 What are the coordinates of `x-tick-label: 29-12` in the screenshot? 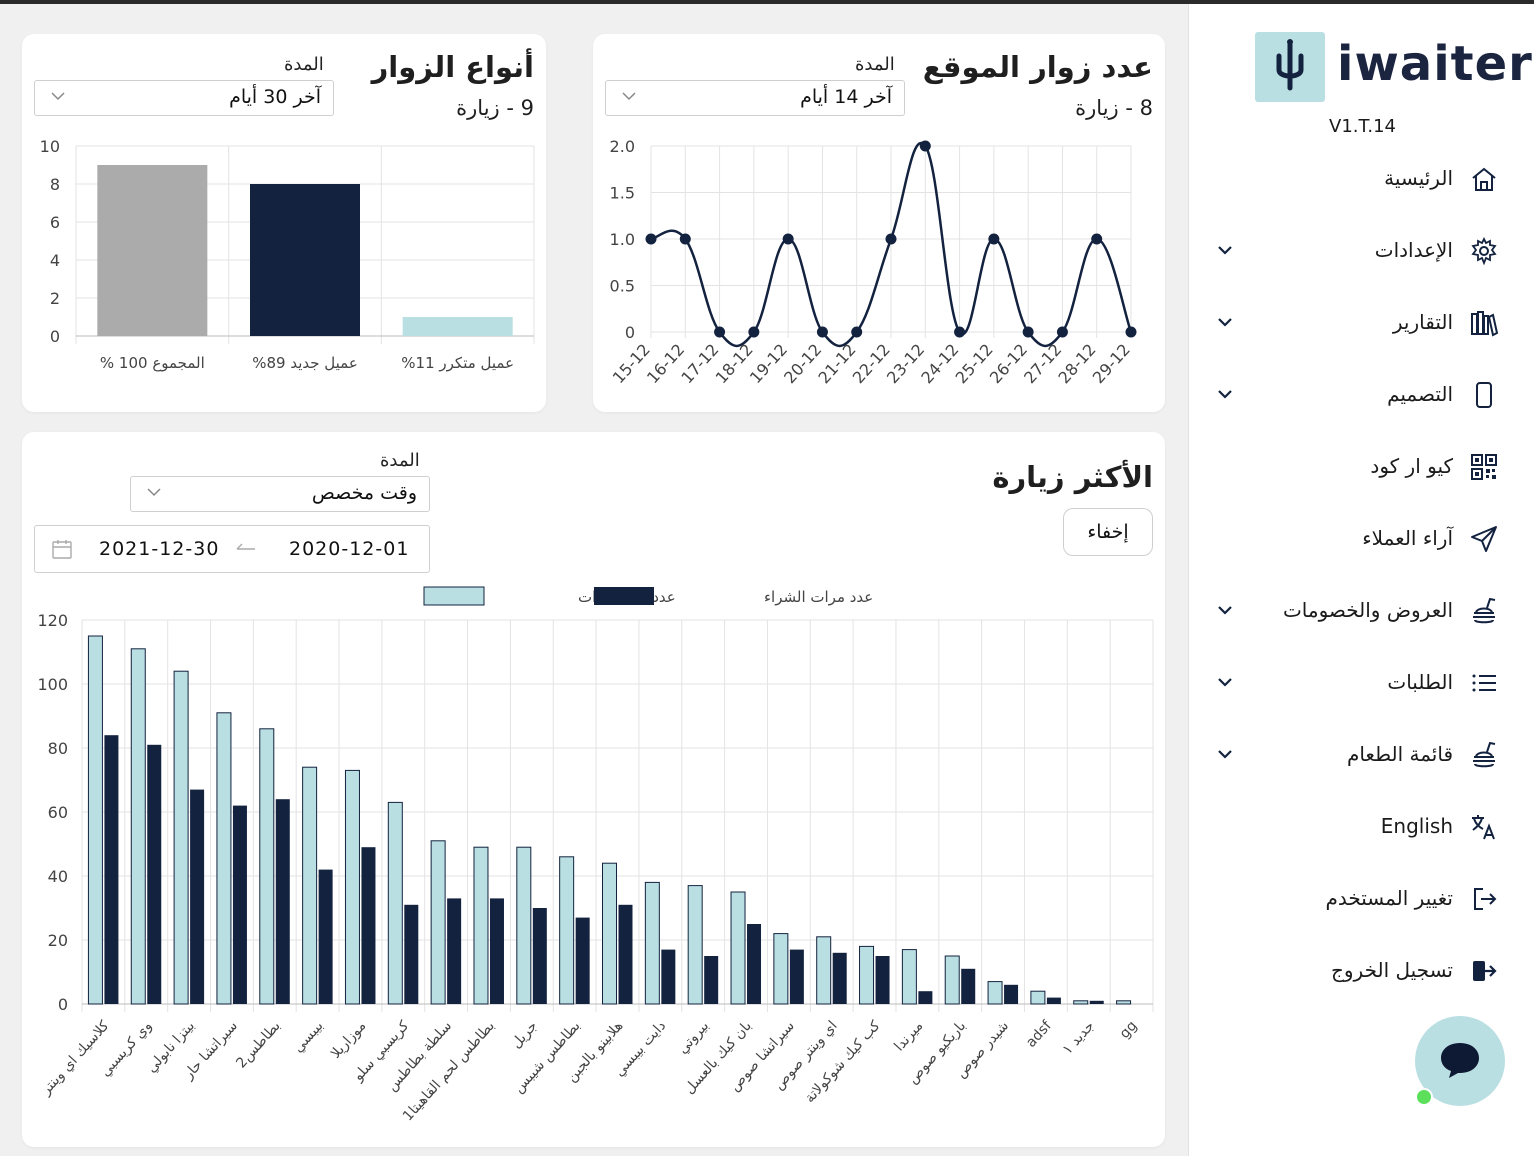 It's located at (1111, 363).